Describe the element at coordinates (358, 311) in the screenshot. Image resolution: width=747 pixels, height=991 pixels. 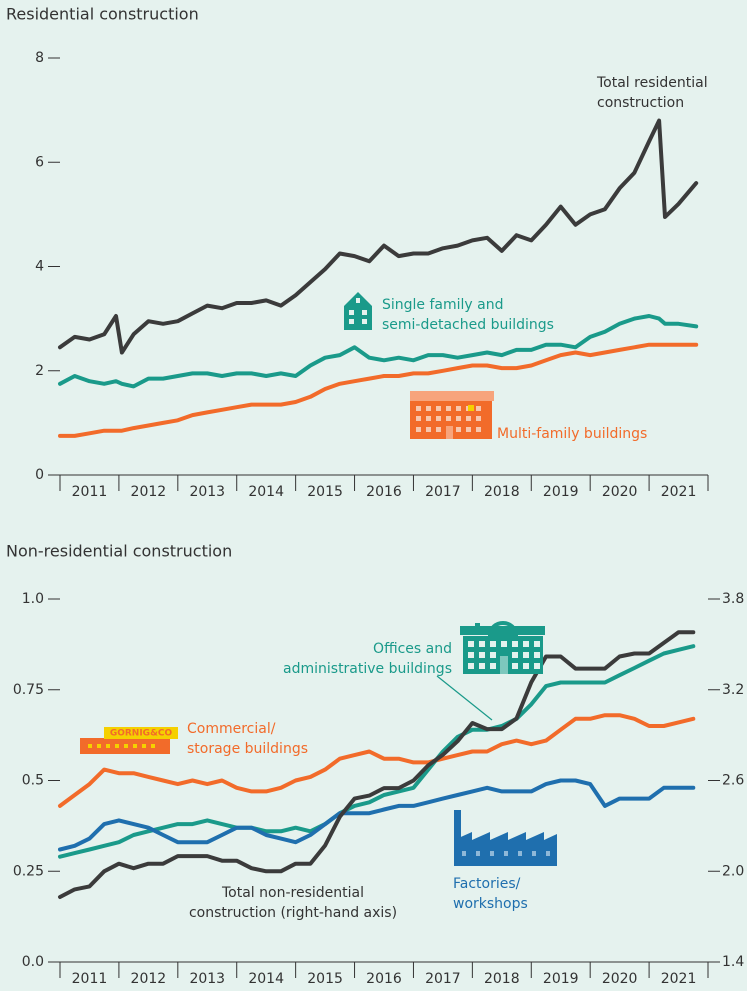
I see `house-icon` at that location.